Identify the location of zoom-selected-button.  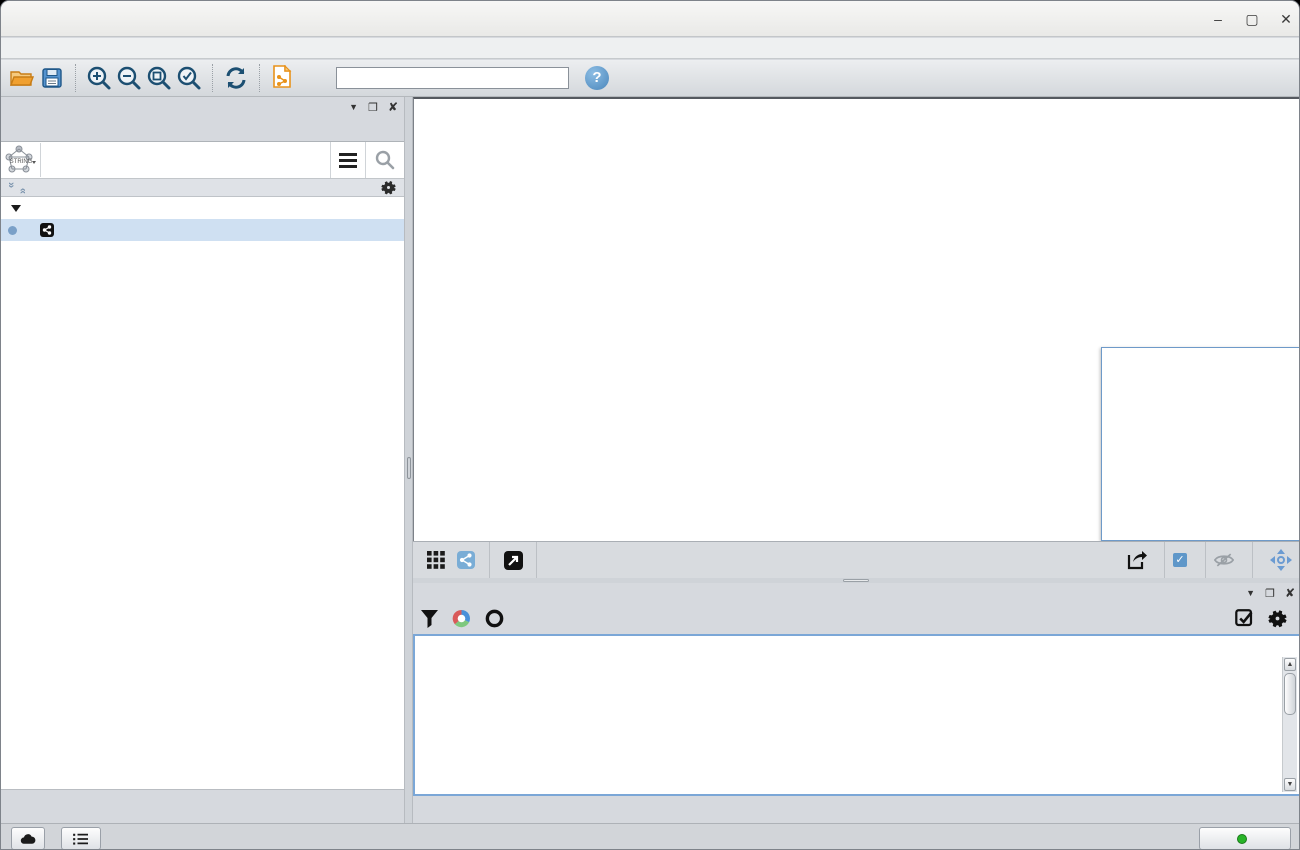
(189, 78).